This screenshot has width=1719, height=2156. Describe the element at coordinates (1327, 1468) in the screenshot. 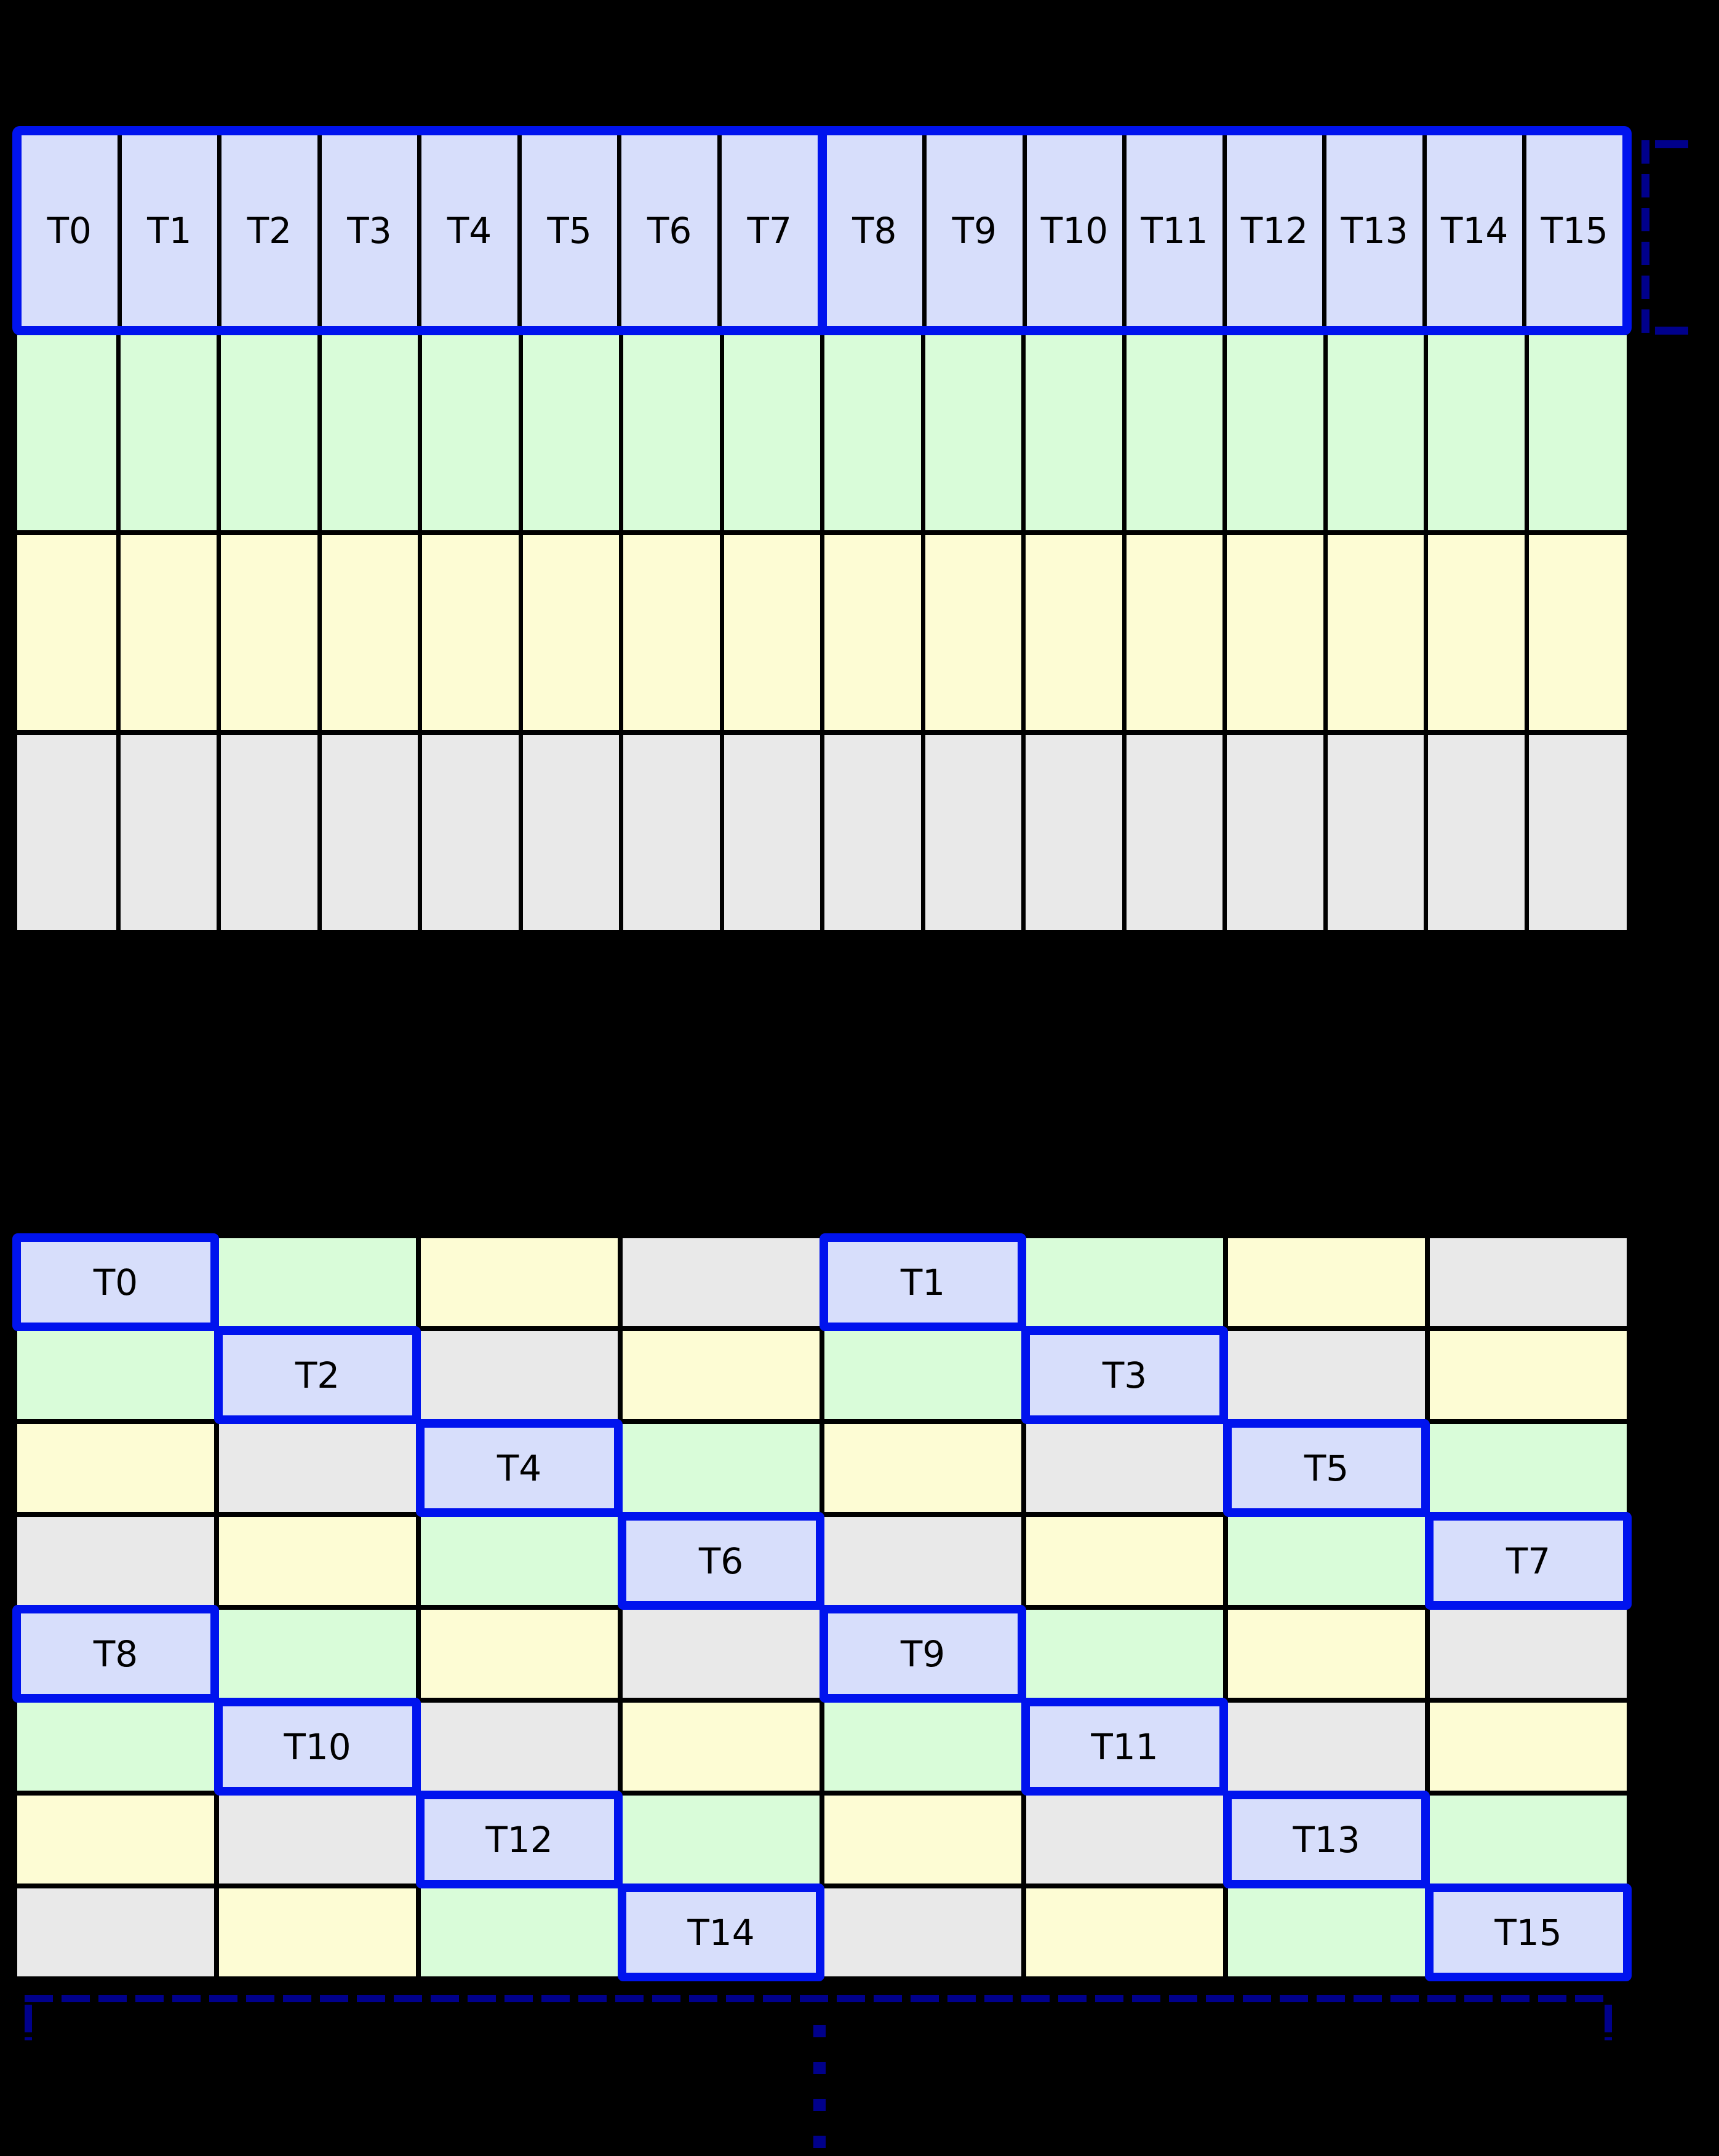

I see `highlighted-thread-cell-T5: T5` at that location.